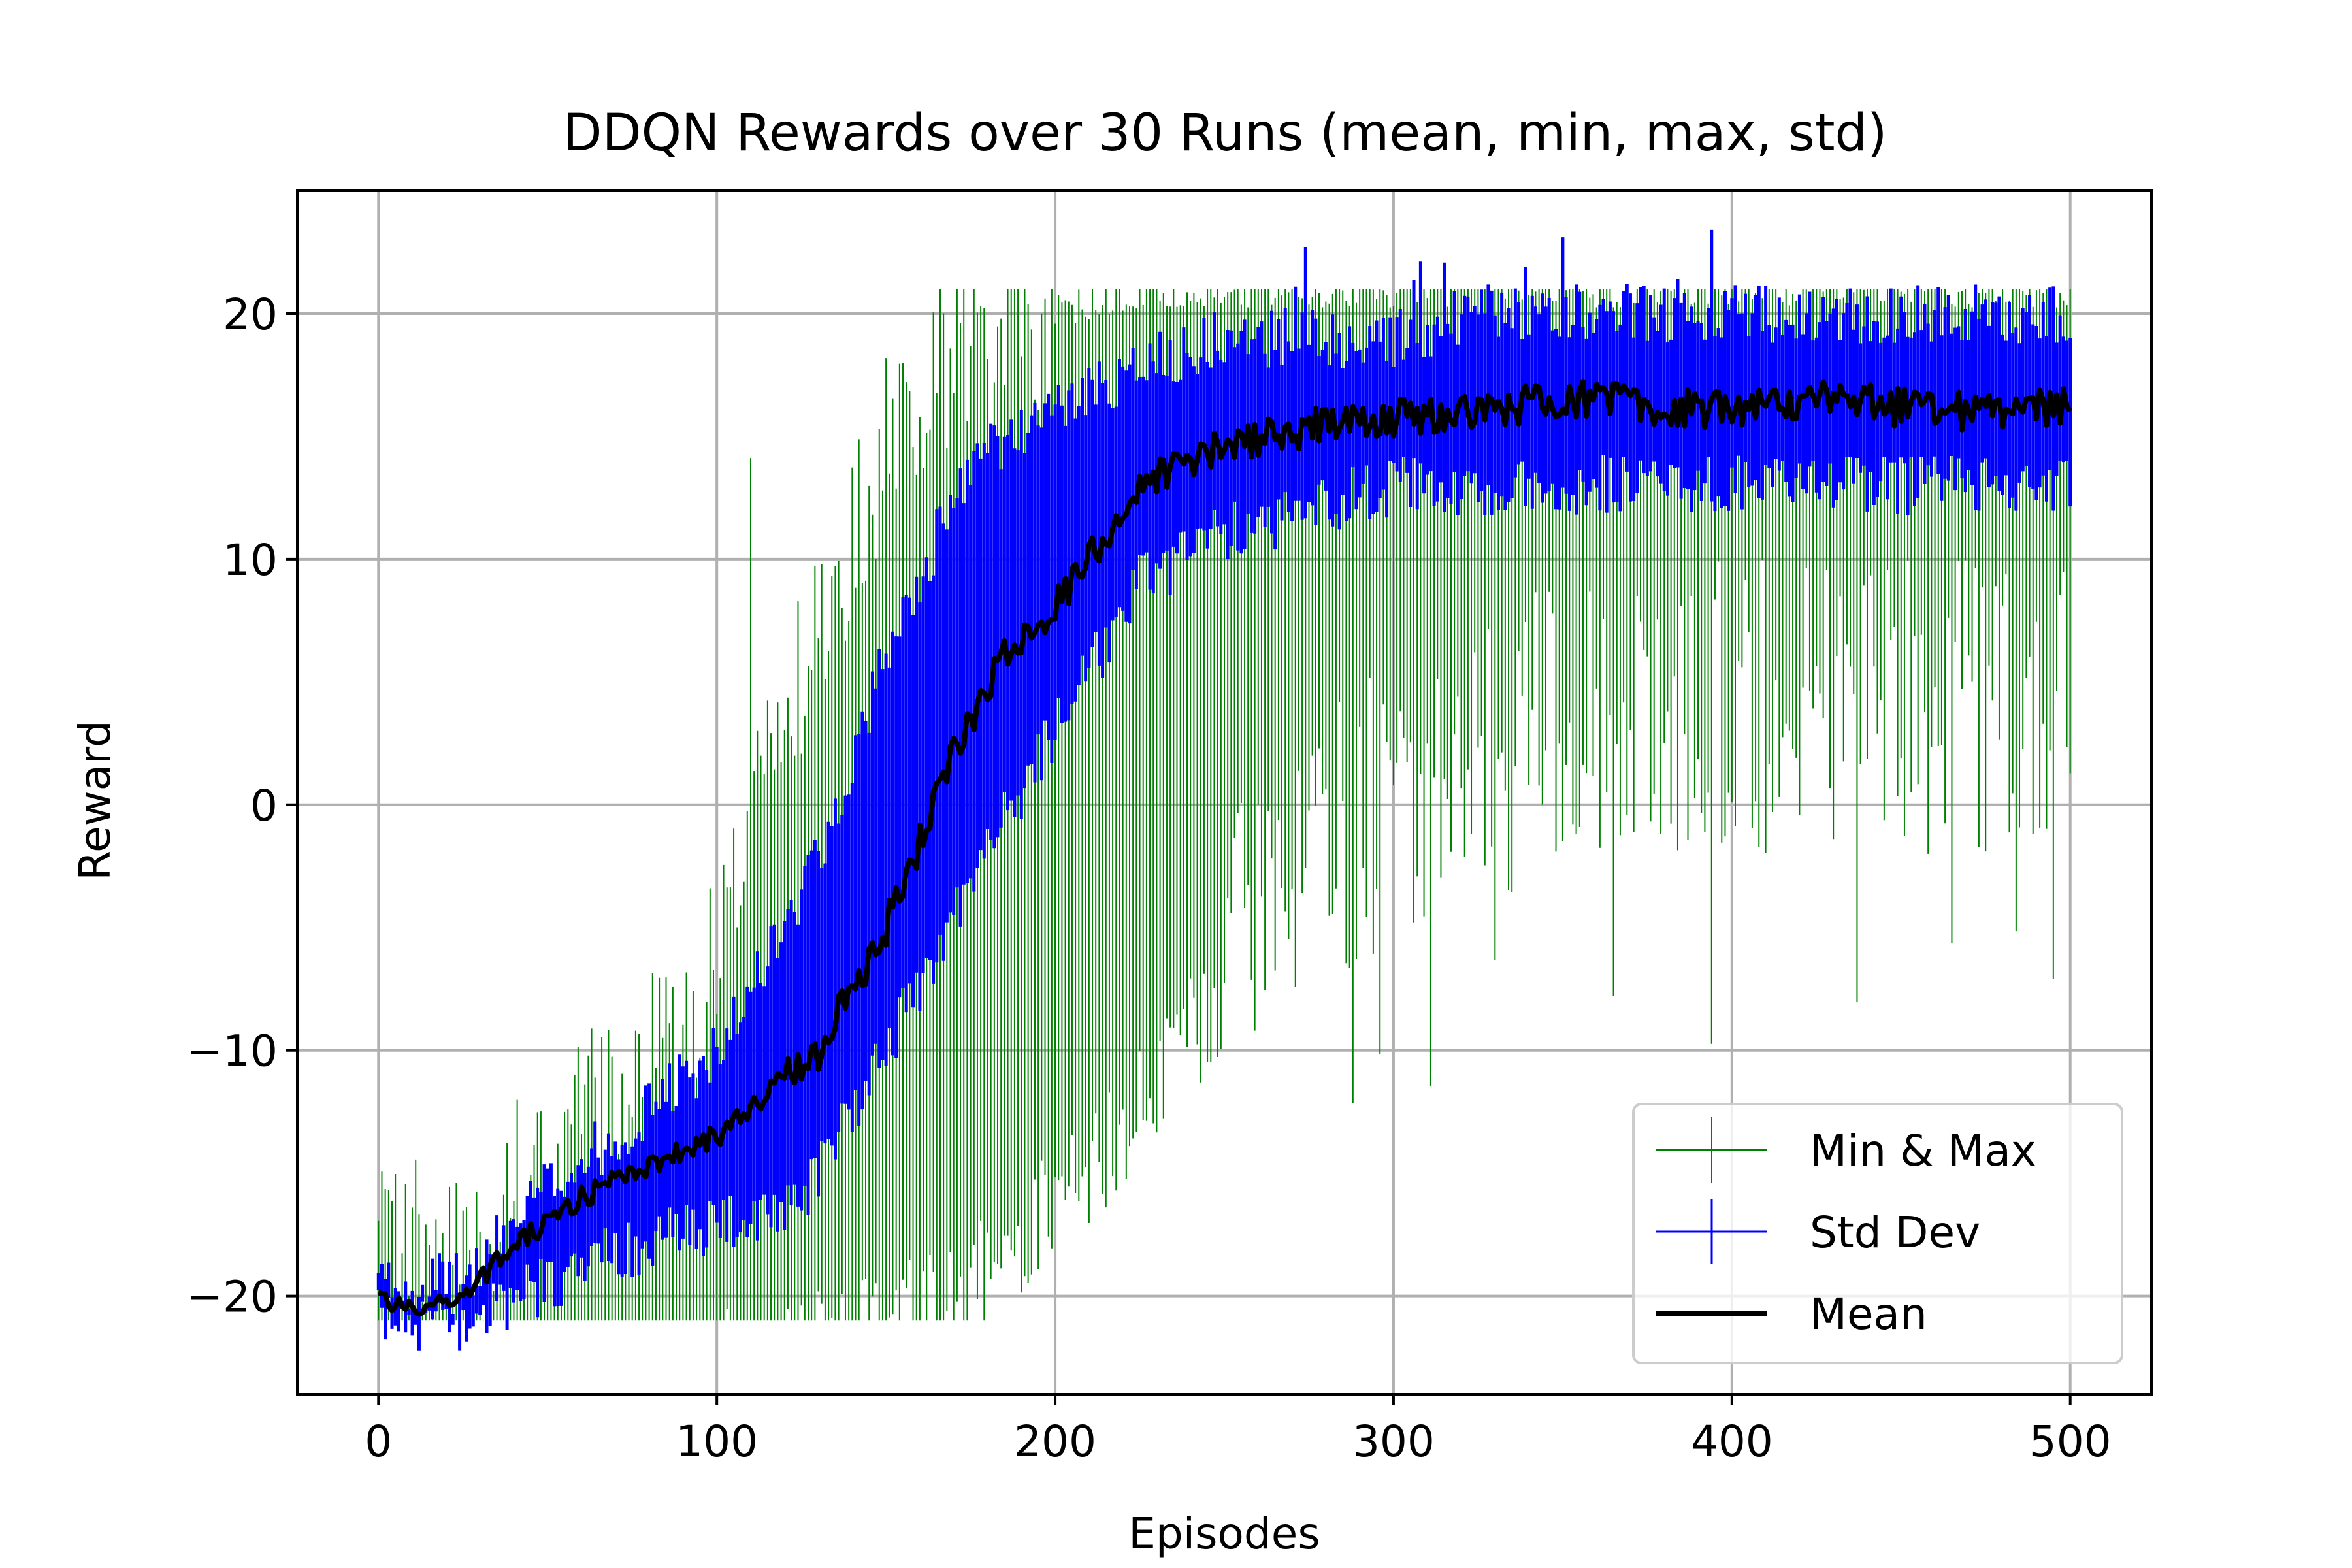  What do you see at coordinates (1895, 1232) in the screenshot?
I see `legend-label-std: Std Dev` at bounding box center [1895, 1232].